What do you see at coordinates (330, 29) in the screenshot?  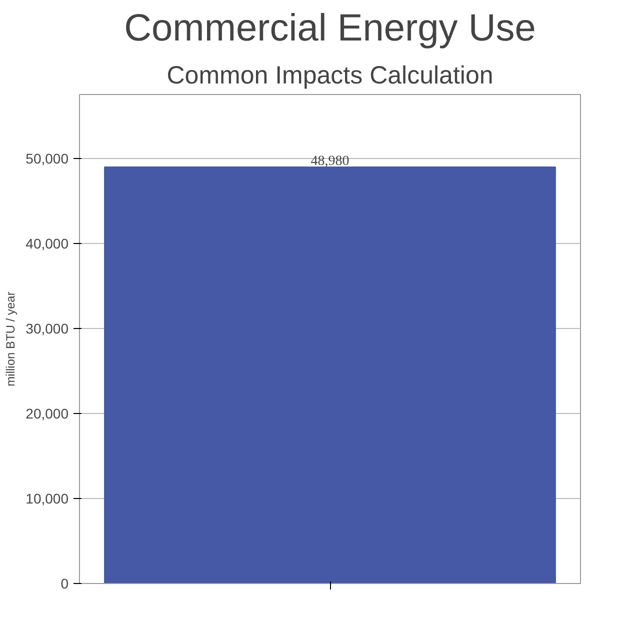 I see `chart-title: Commercial Energy Use` at bounding box center [330, 29].